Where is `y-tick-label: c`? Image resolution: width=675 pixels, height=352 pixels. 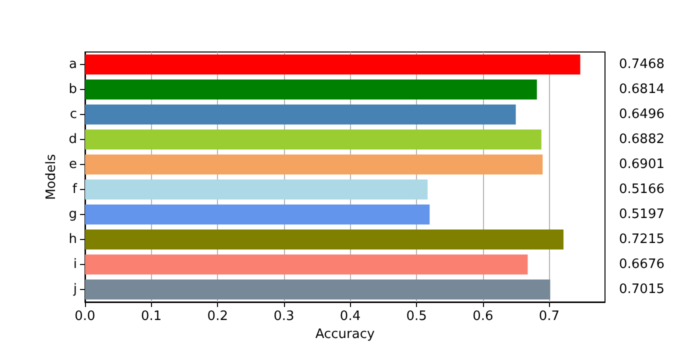 y-tick-label: c is located at coordinates (73, 114).